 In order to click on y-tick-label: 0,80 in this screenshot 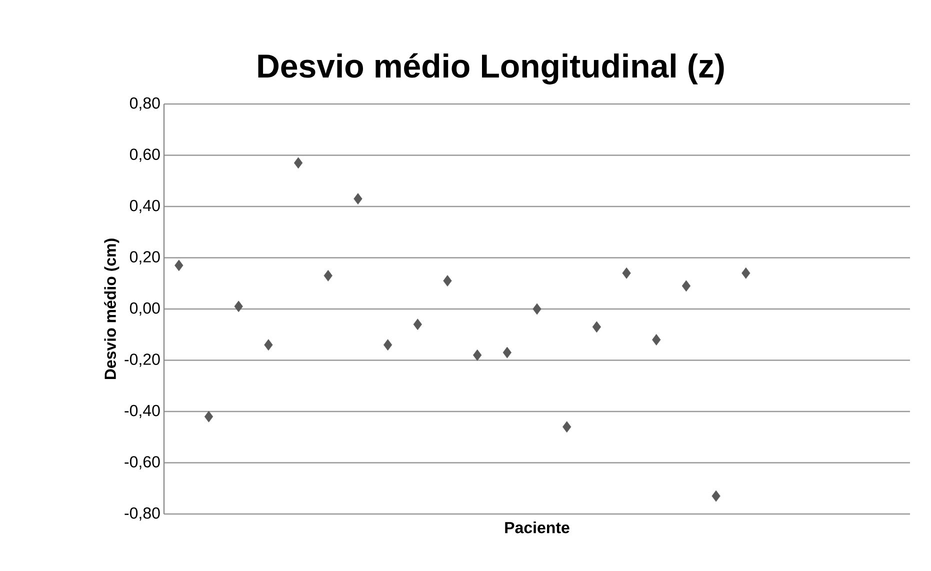, I will do `click(145, 104)`.